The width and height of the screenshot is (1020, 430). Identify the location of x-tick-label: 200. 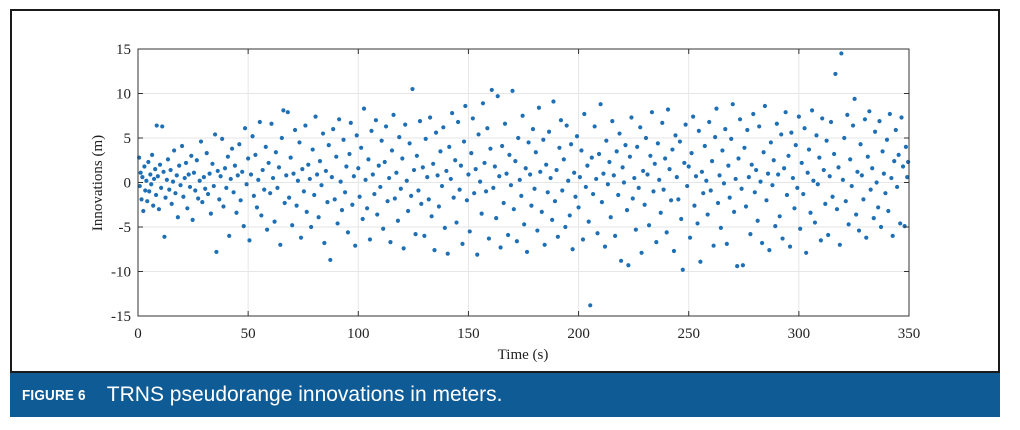
(578, 334).